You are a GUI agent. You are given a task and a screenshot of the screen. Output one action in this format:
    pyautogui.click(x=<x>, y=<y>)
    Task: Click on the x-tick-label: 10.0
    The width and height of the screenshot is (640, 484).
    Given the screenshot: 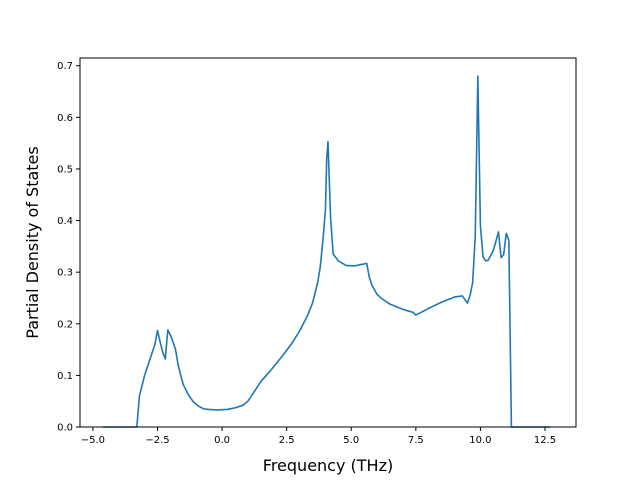 What is the action you would take?
    pyautogui.click(x=480, y=440)
    